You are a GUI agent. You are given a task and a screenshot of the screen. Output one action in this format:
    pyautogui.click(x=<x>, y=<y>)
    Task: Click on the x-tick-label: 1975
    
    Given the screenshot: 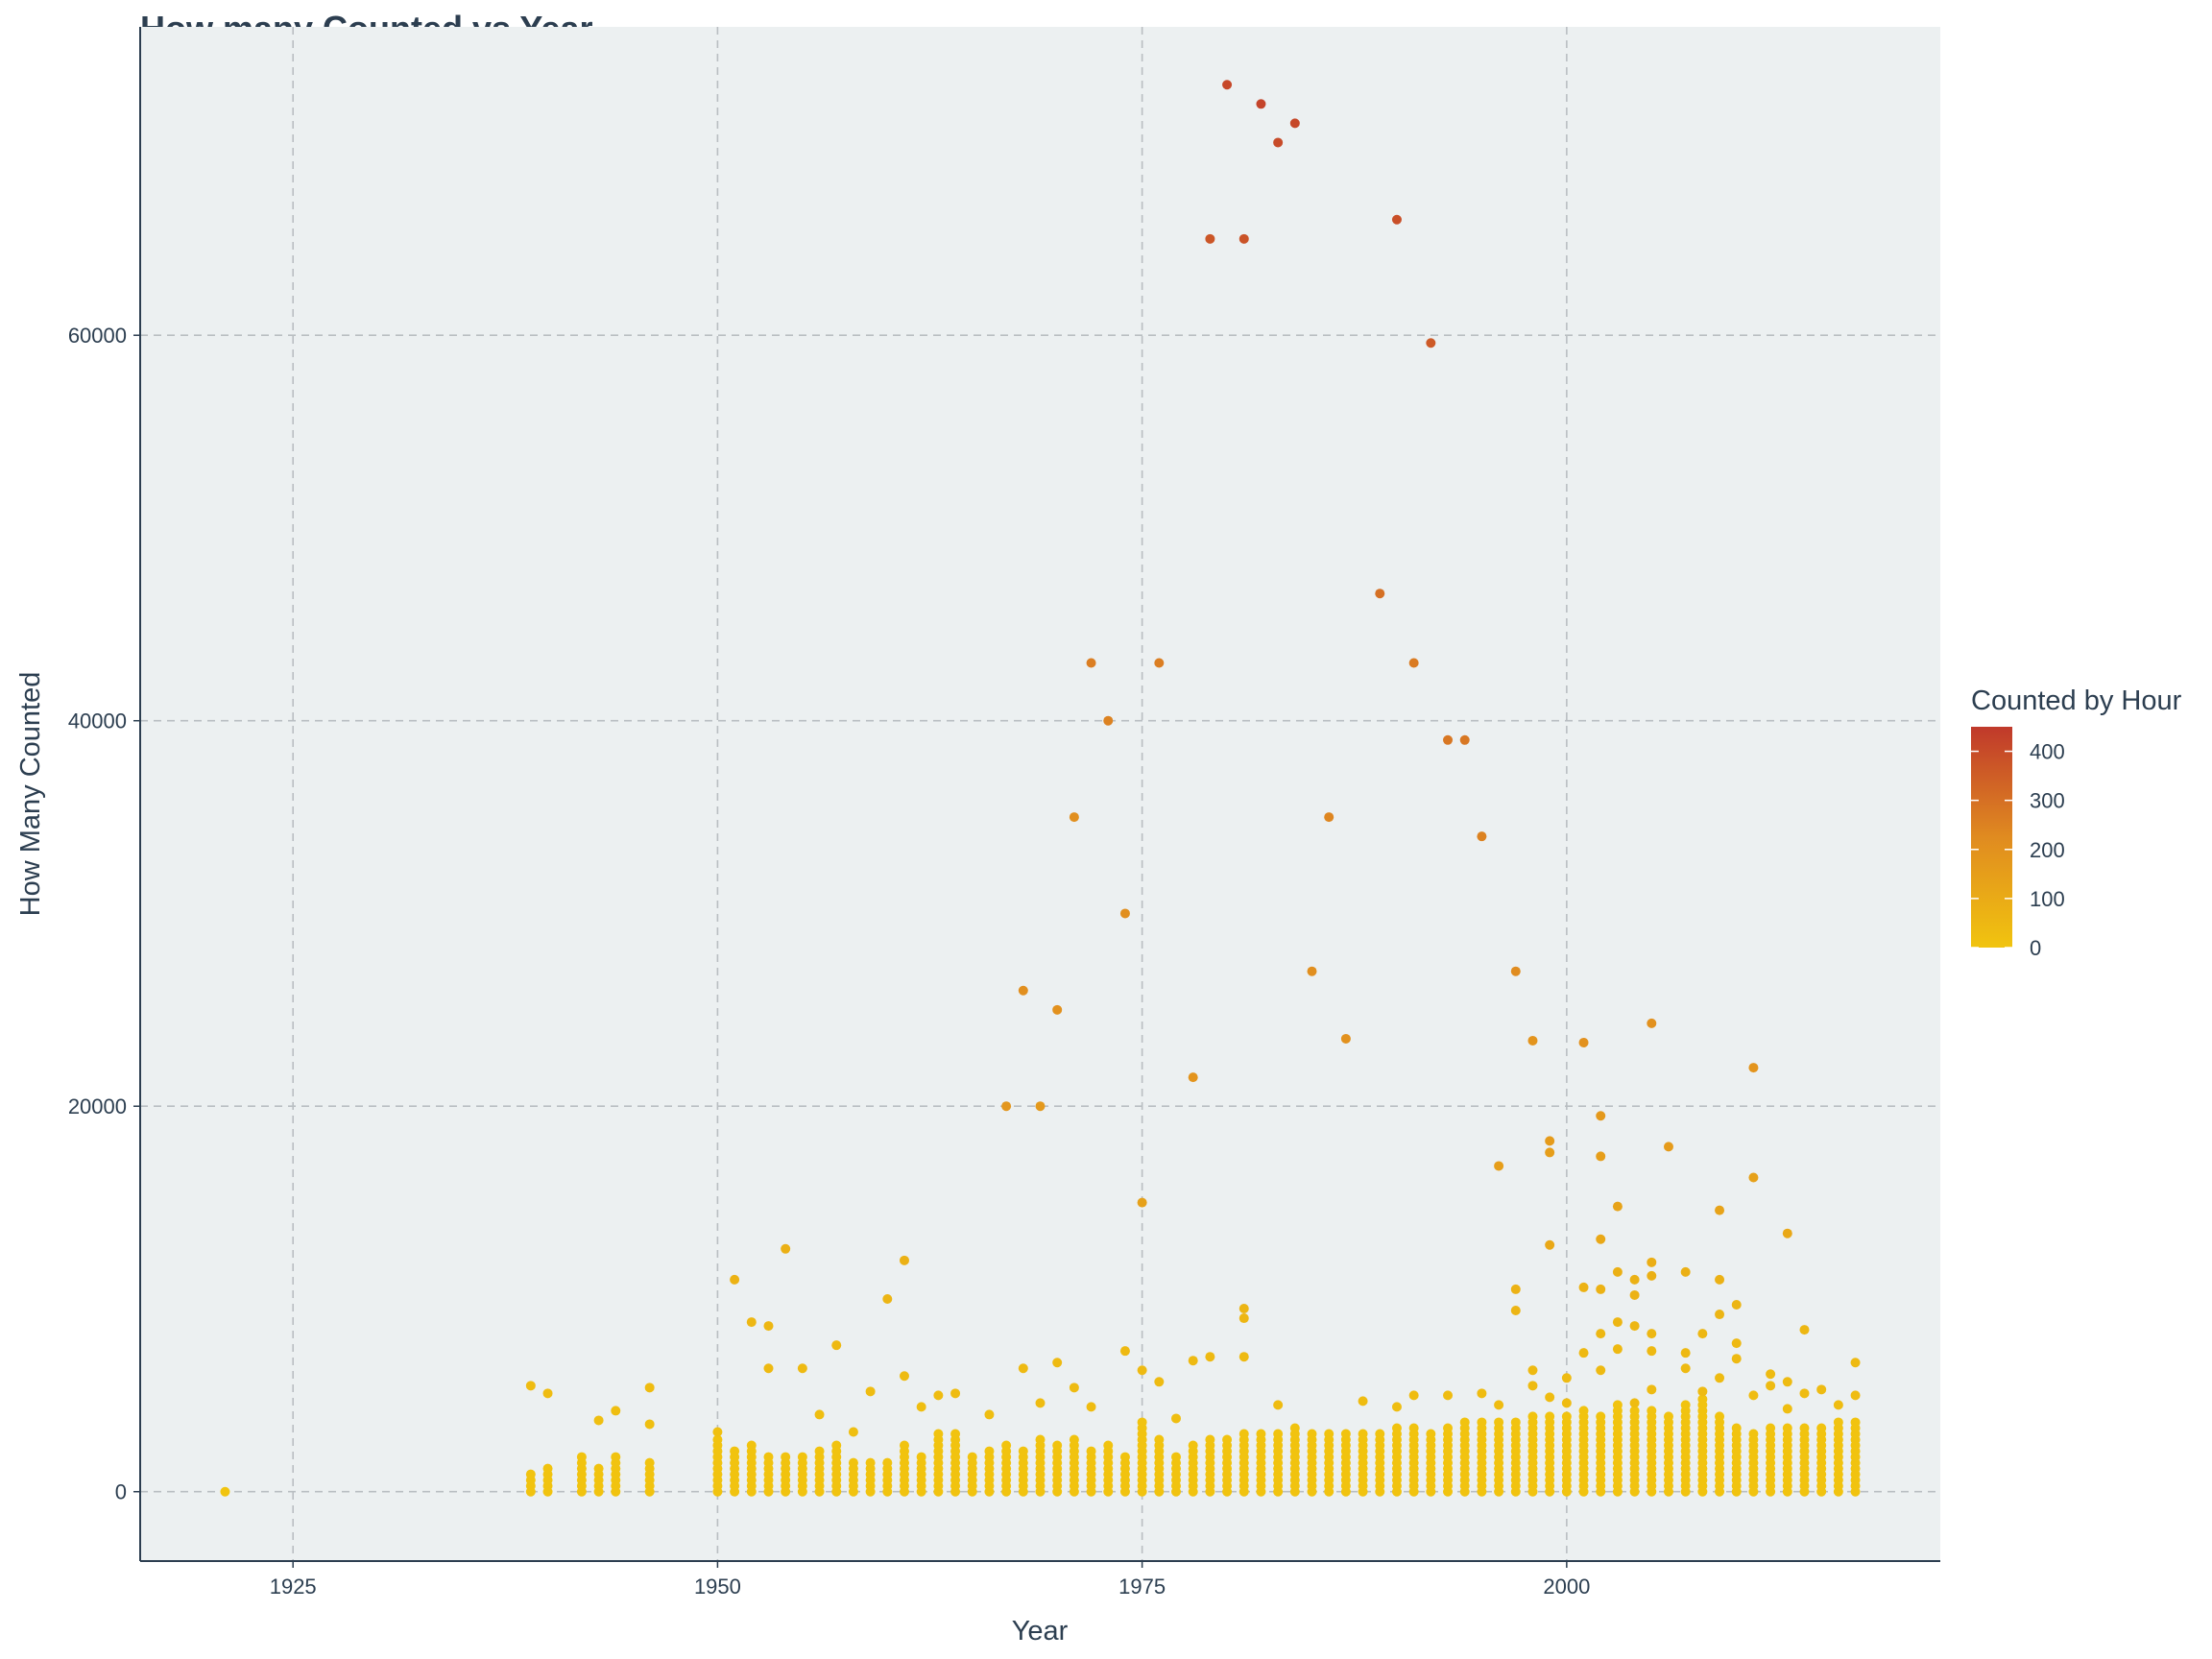 What is the action you would take?
    pyautogui.click(x=1142, y=1587)
    